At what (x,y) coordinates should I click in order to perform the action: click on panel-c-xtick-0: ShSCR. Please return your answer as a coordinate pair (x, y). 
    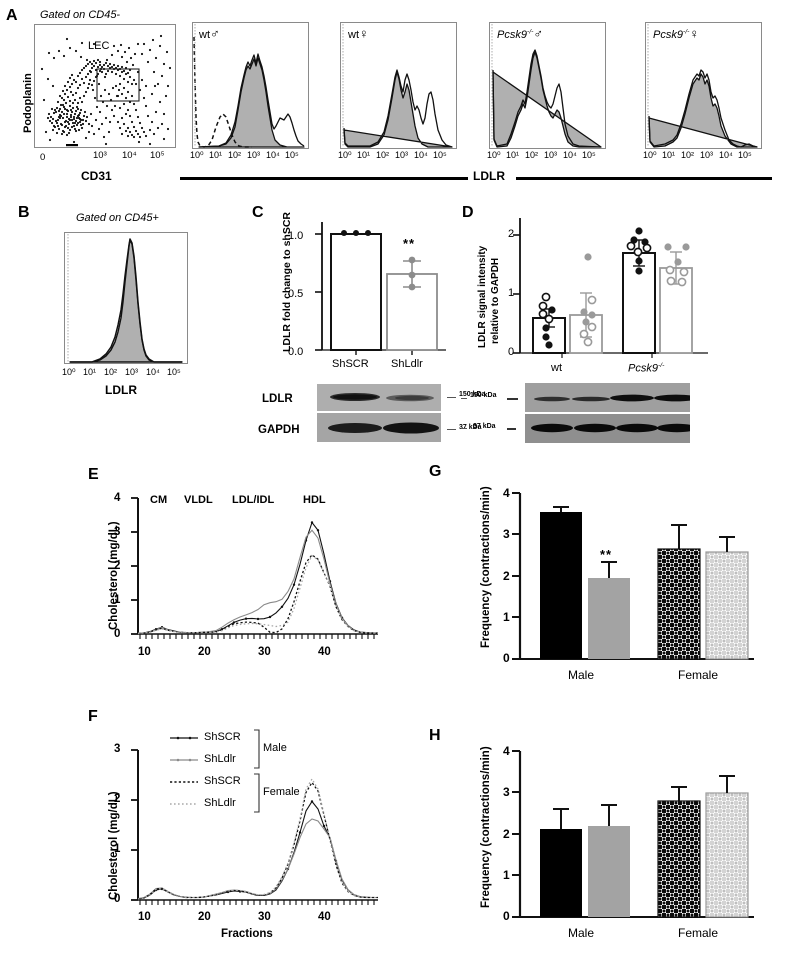
    Looking at the image, I should click on (350, 364).